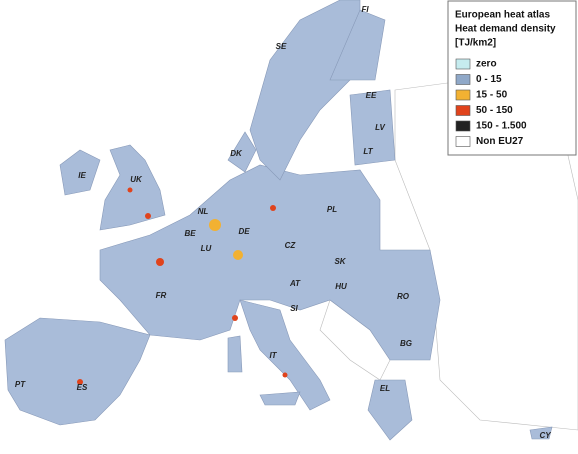 Image resolution: width=578 pixels, height=454 pixels. I want to click on country-label: CZ, so click(291, 245).